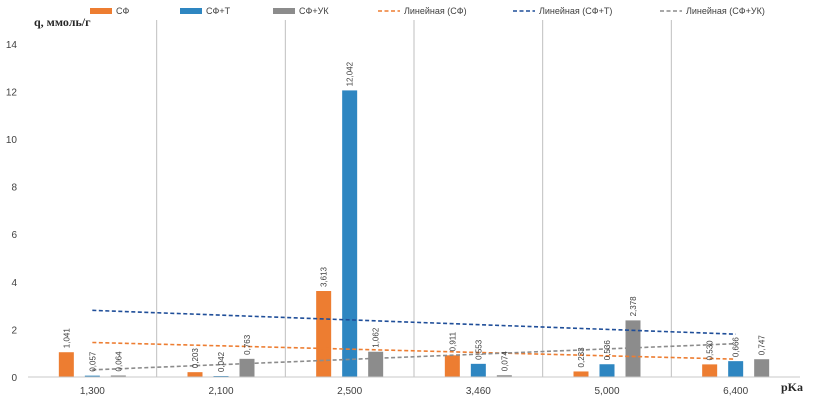 The image size is (816, 401). Describe the element at coordinates (12, 140) in the screenshot. I see `y-tick-label: 10` at that location.